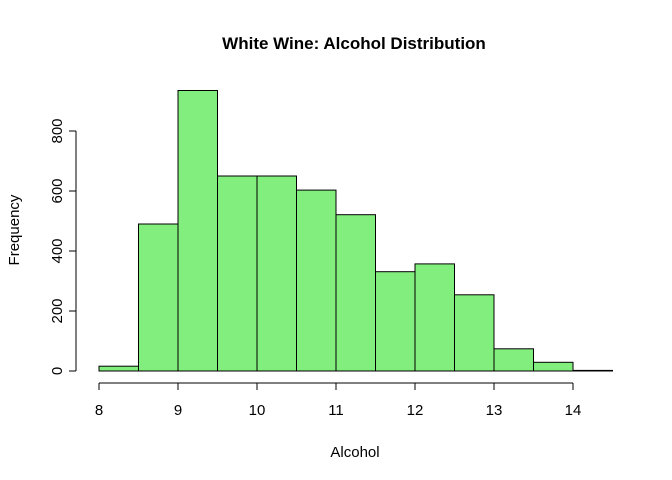  I want to click on y-tick-label: 400, so click(57, 250).